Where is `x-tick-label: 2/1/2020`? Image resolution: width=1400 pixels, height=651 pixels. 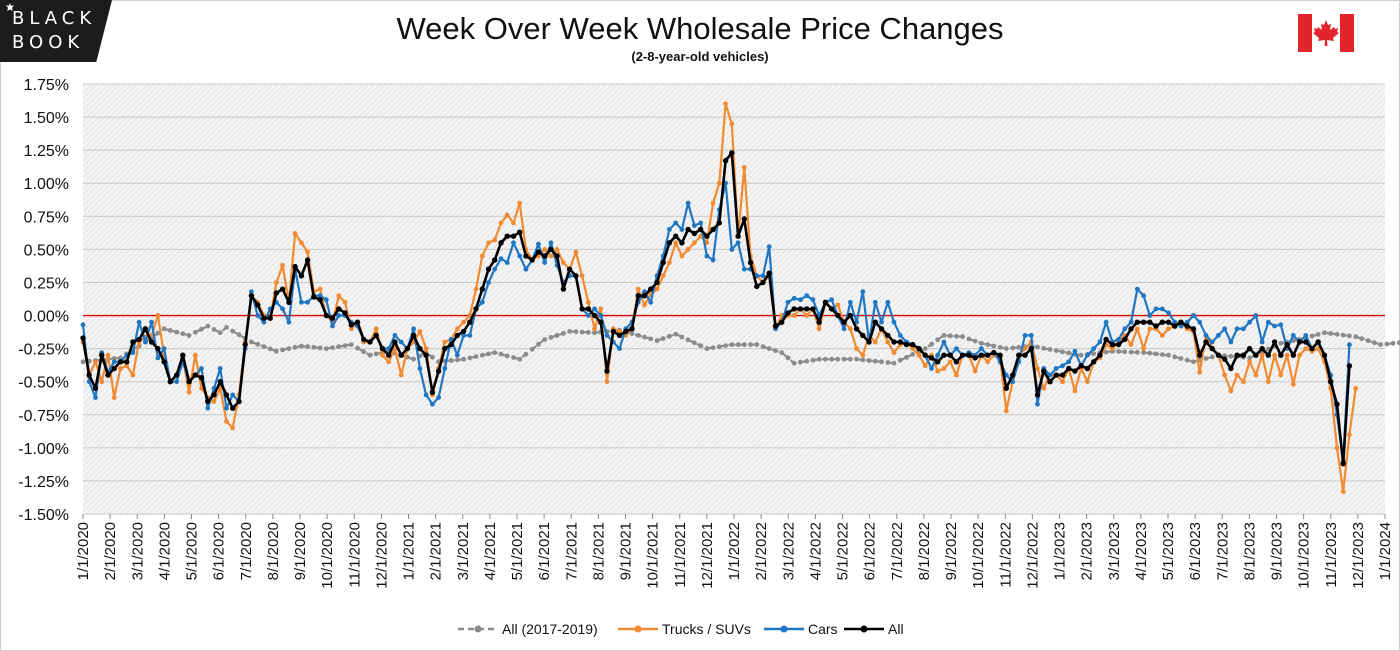
x-tick-label: 2/1/2020 is located at coordinates (110, 551).